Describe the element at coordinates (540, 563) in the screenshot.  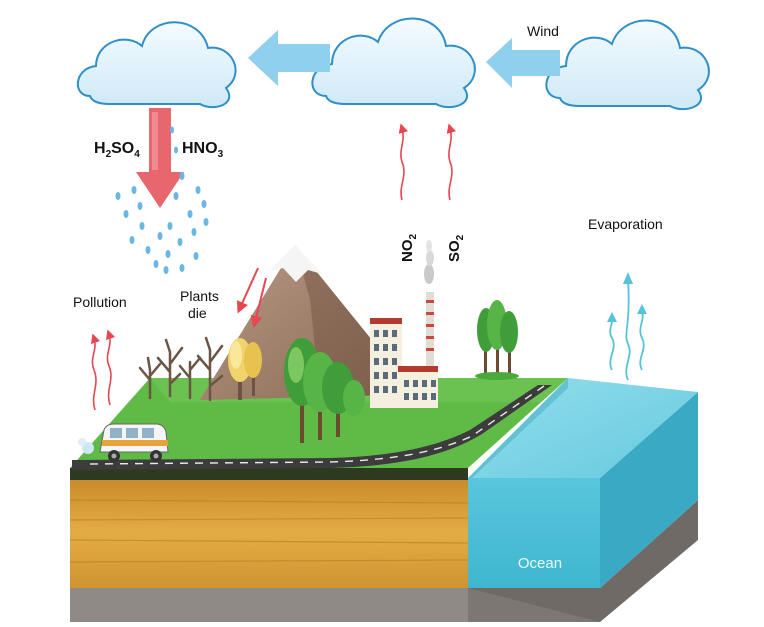
I see `ocean-label: Ocean` at that location.